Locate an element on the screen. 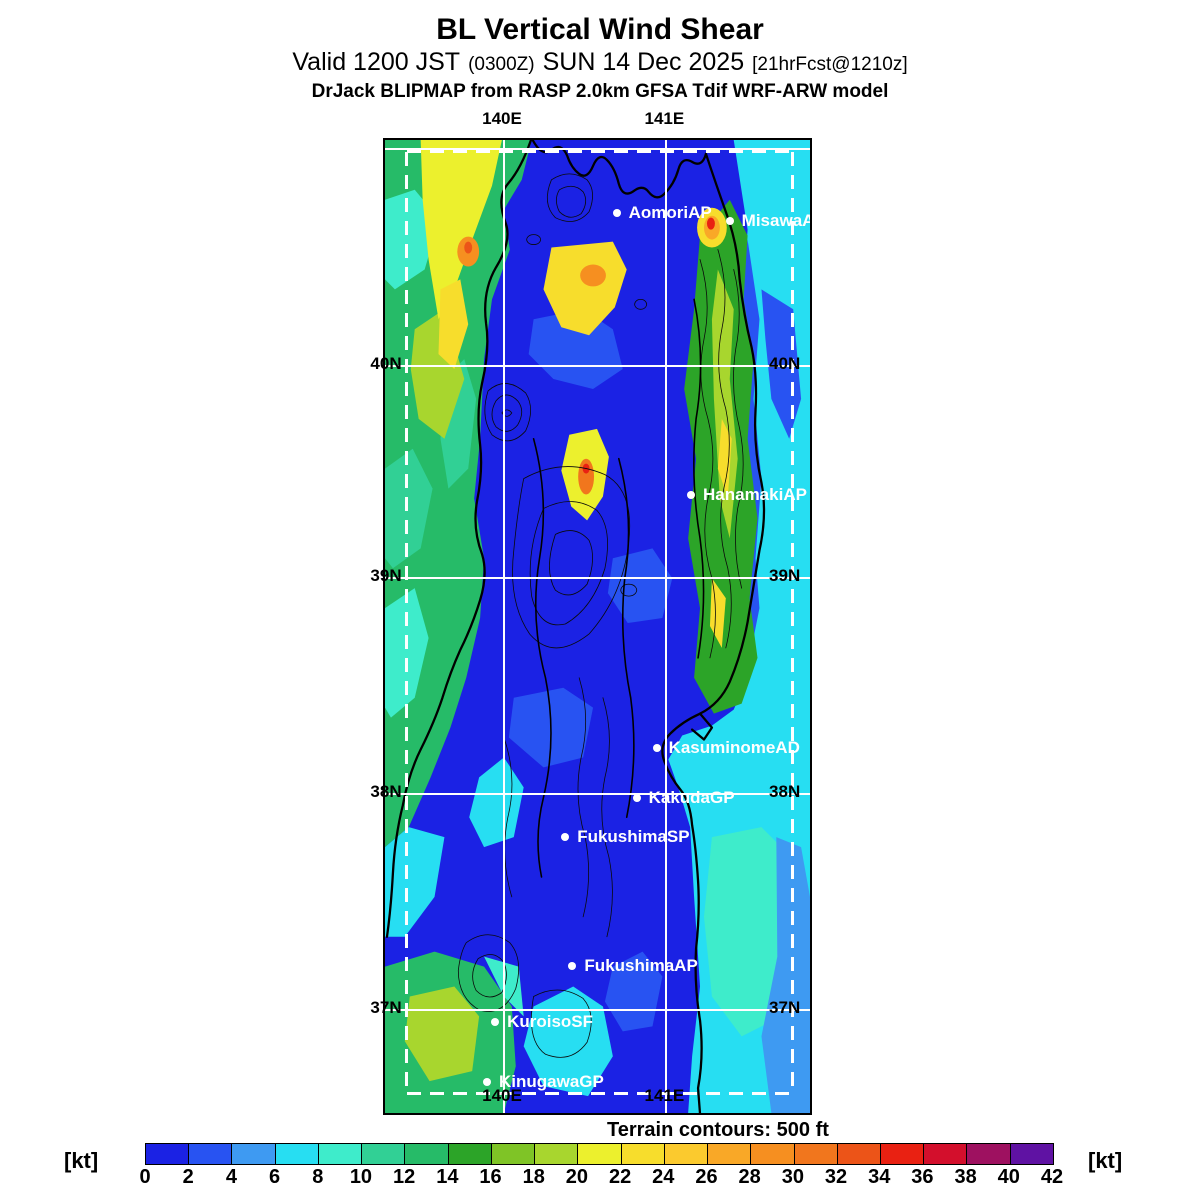  station-label: MisawaAD is located at coordinates (775, 220).